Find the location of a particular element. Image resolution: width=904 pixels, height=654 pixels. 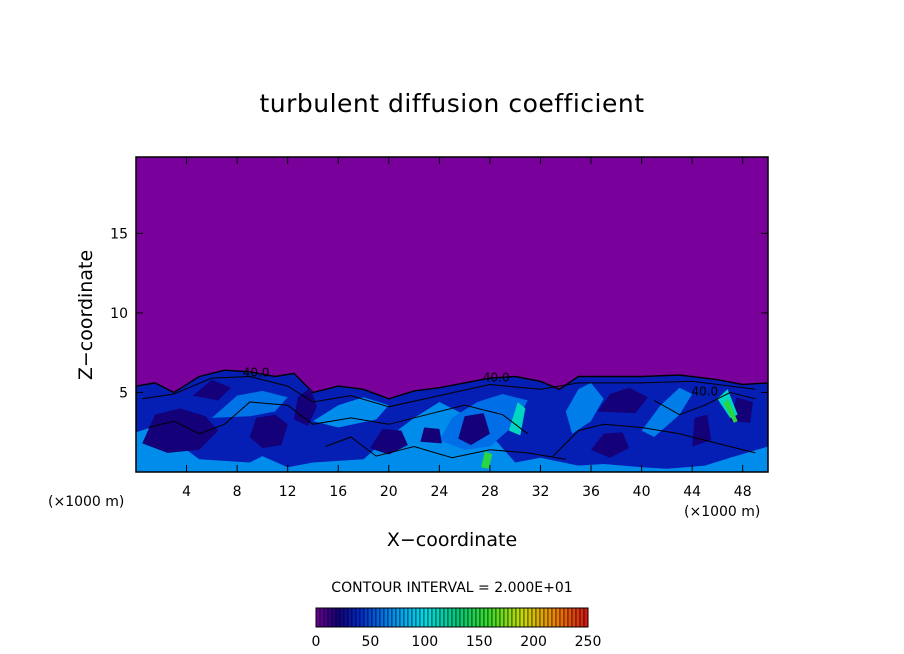

x-tick-label: 44 is located at coordinates (692, 492).